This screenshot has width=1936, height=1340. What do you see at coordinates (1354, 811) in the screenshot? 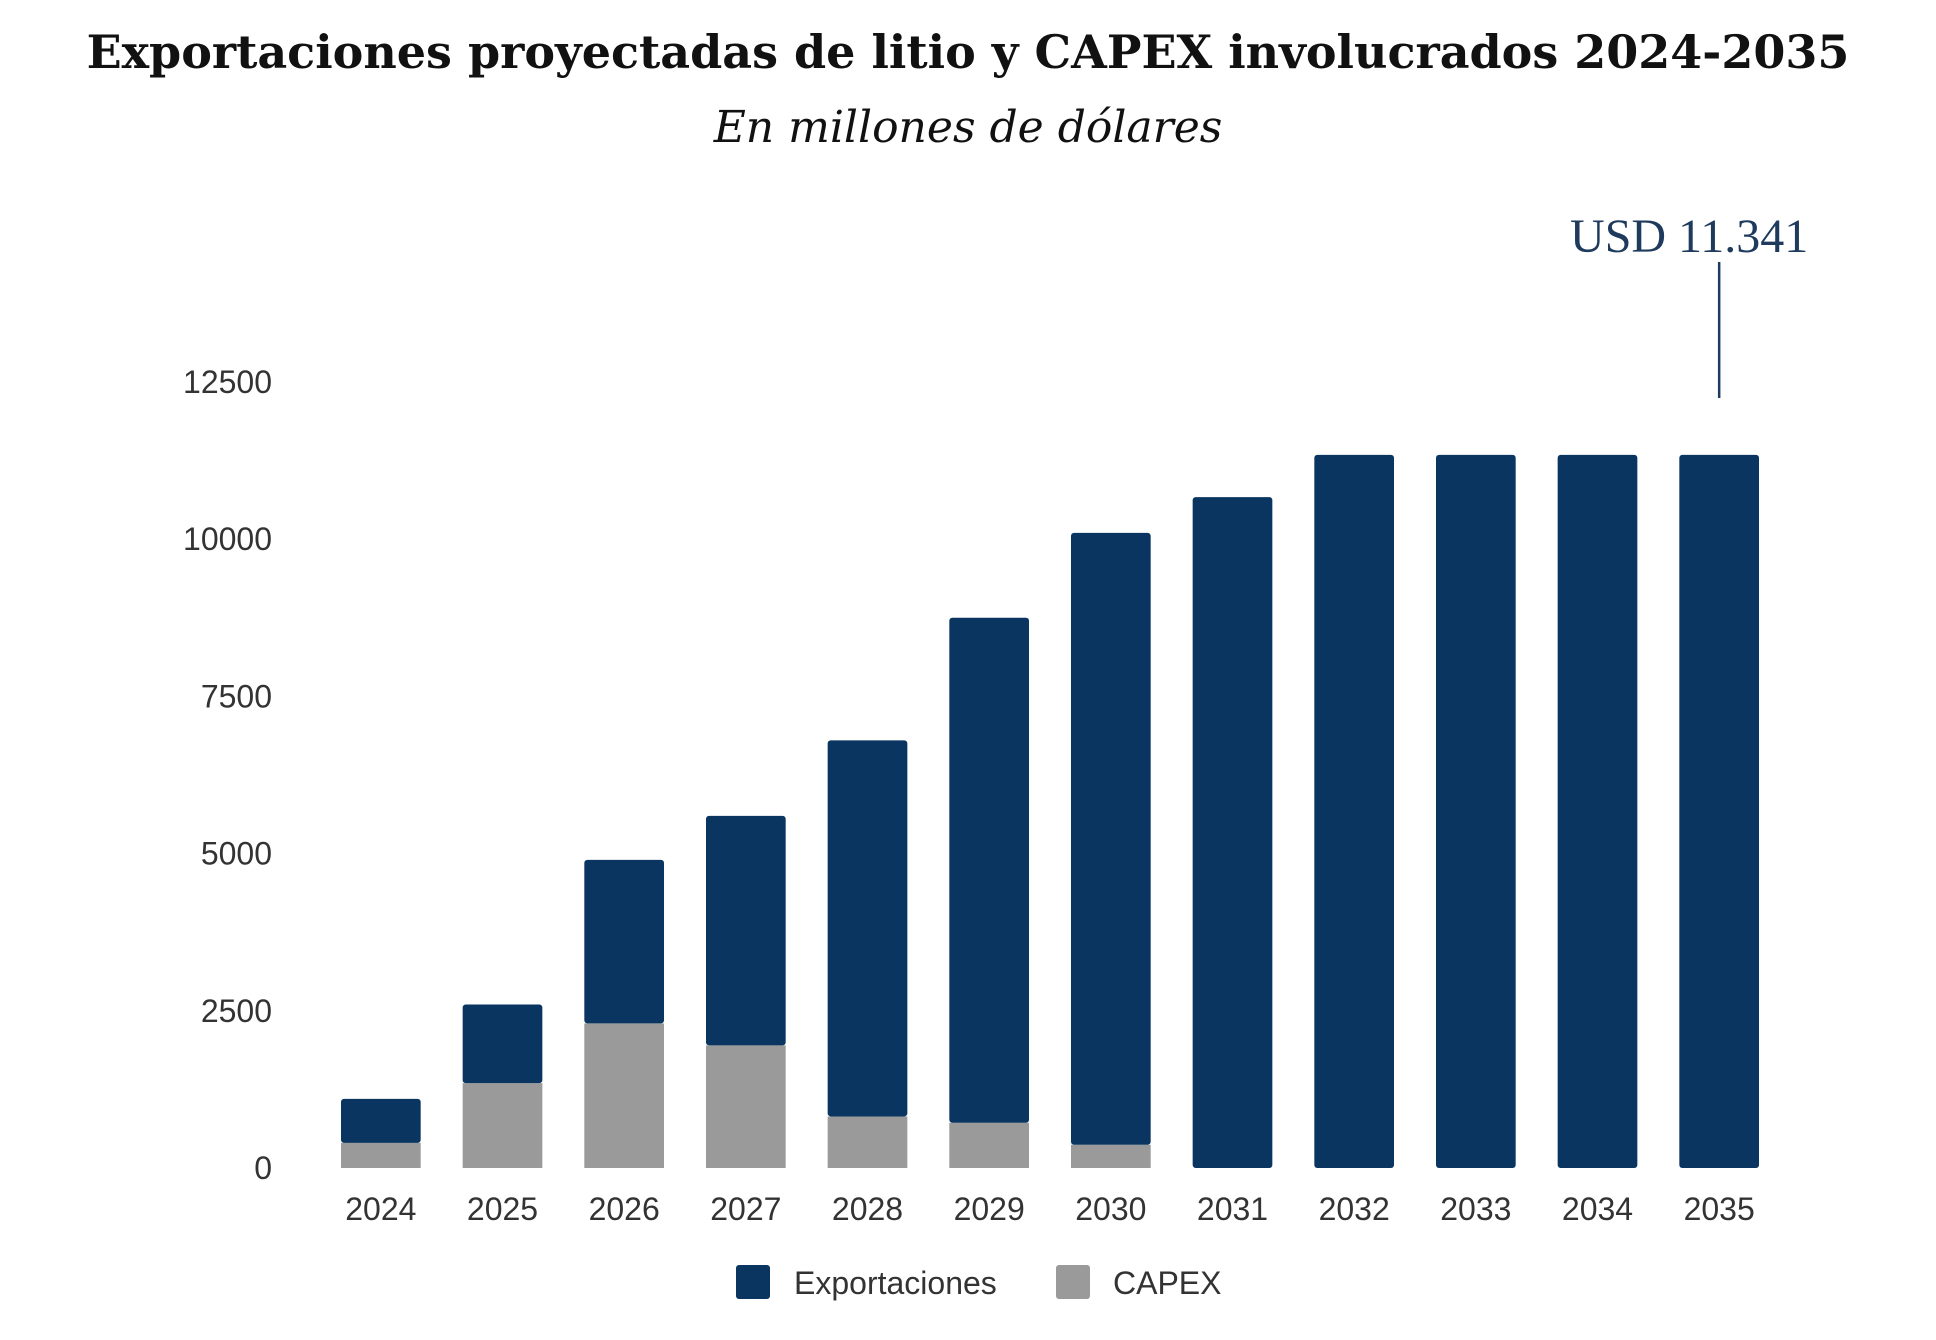
I see `bar-exportaciones-2032` at bounding box center [1354, 811].